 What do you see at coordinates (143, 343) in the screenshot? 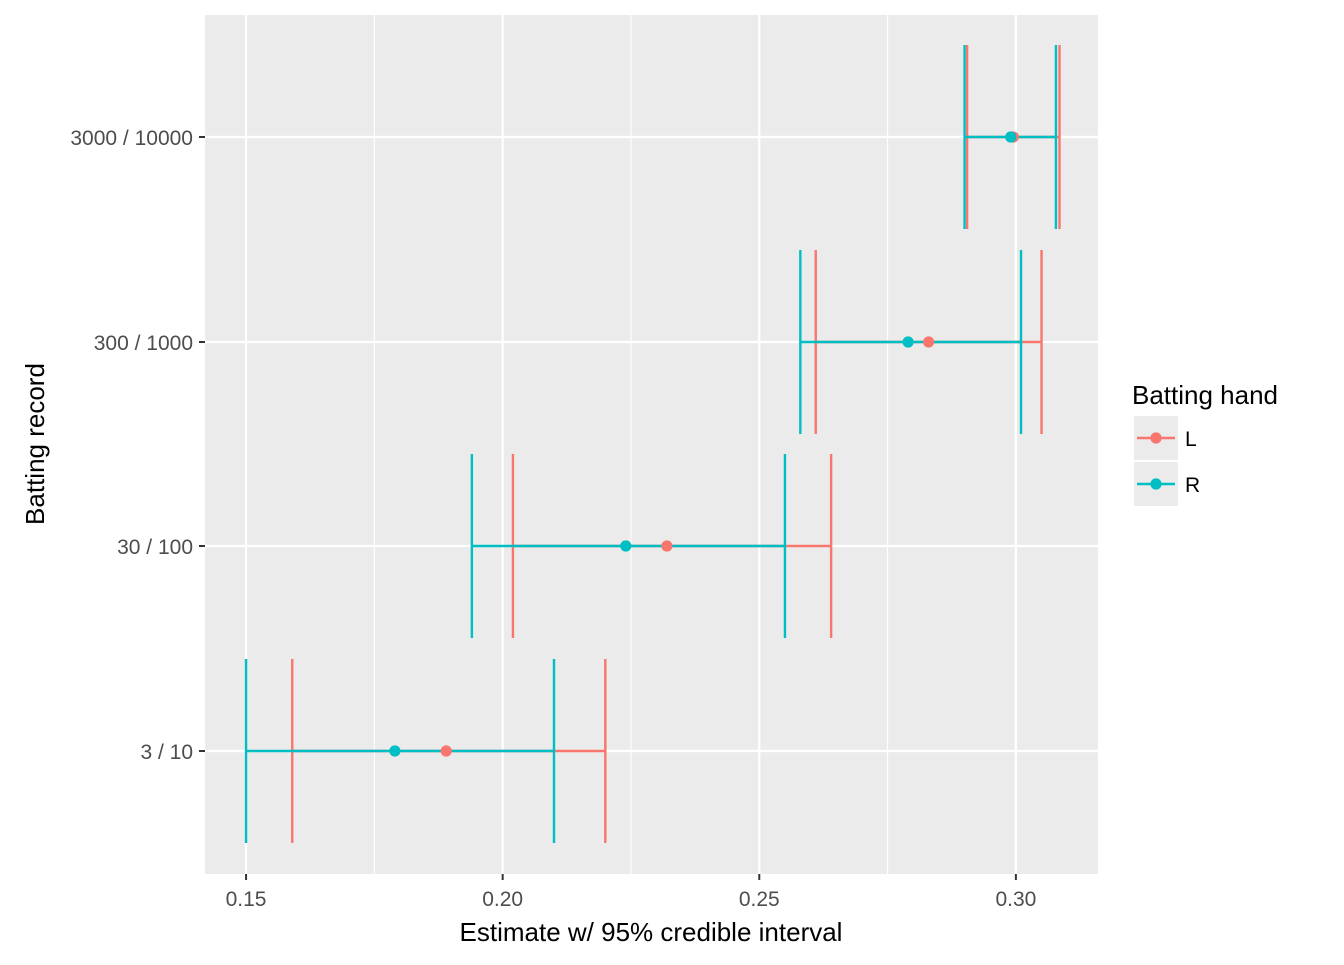
I see `y-tick-label: 300 / 1000` at bounding box center [143, 343].